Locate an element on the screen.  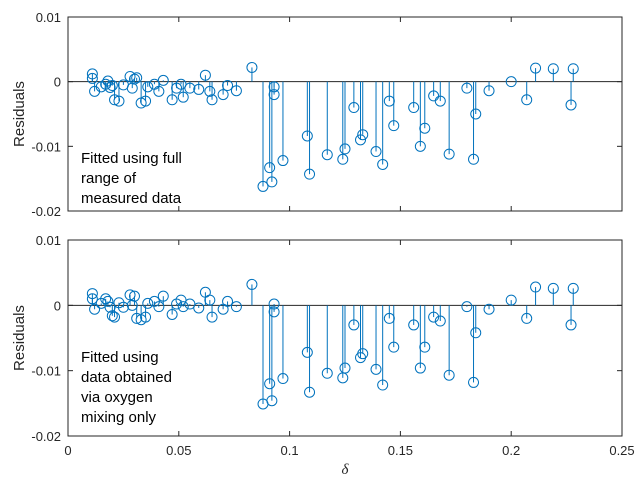
x-axis-label: δ is located at coordinates (346, 470).